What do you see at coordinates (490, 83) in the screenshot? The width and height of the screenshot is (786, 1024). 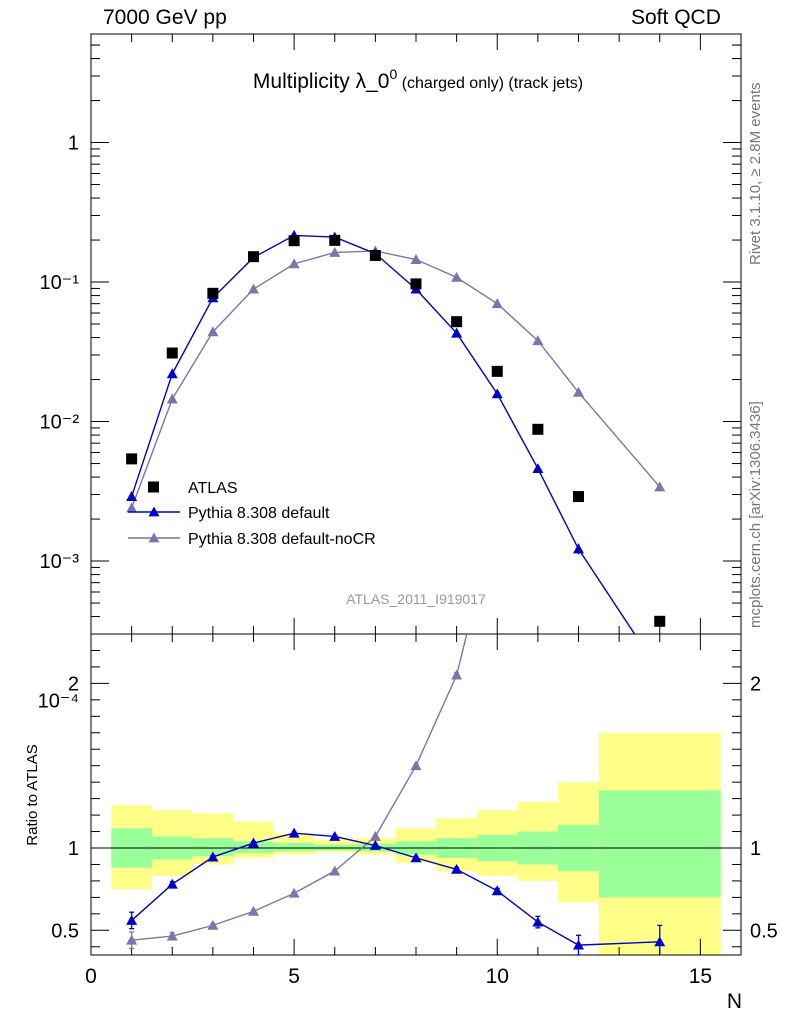 I see `chart-title-rest: (charged only) (track jets)` at bounding box center [490, 83].